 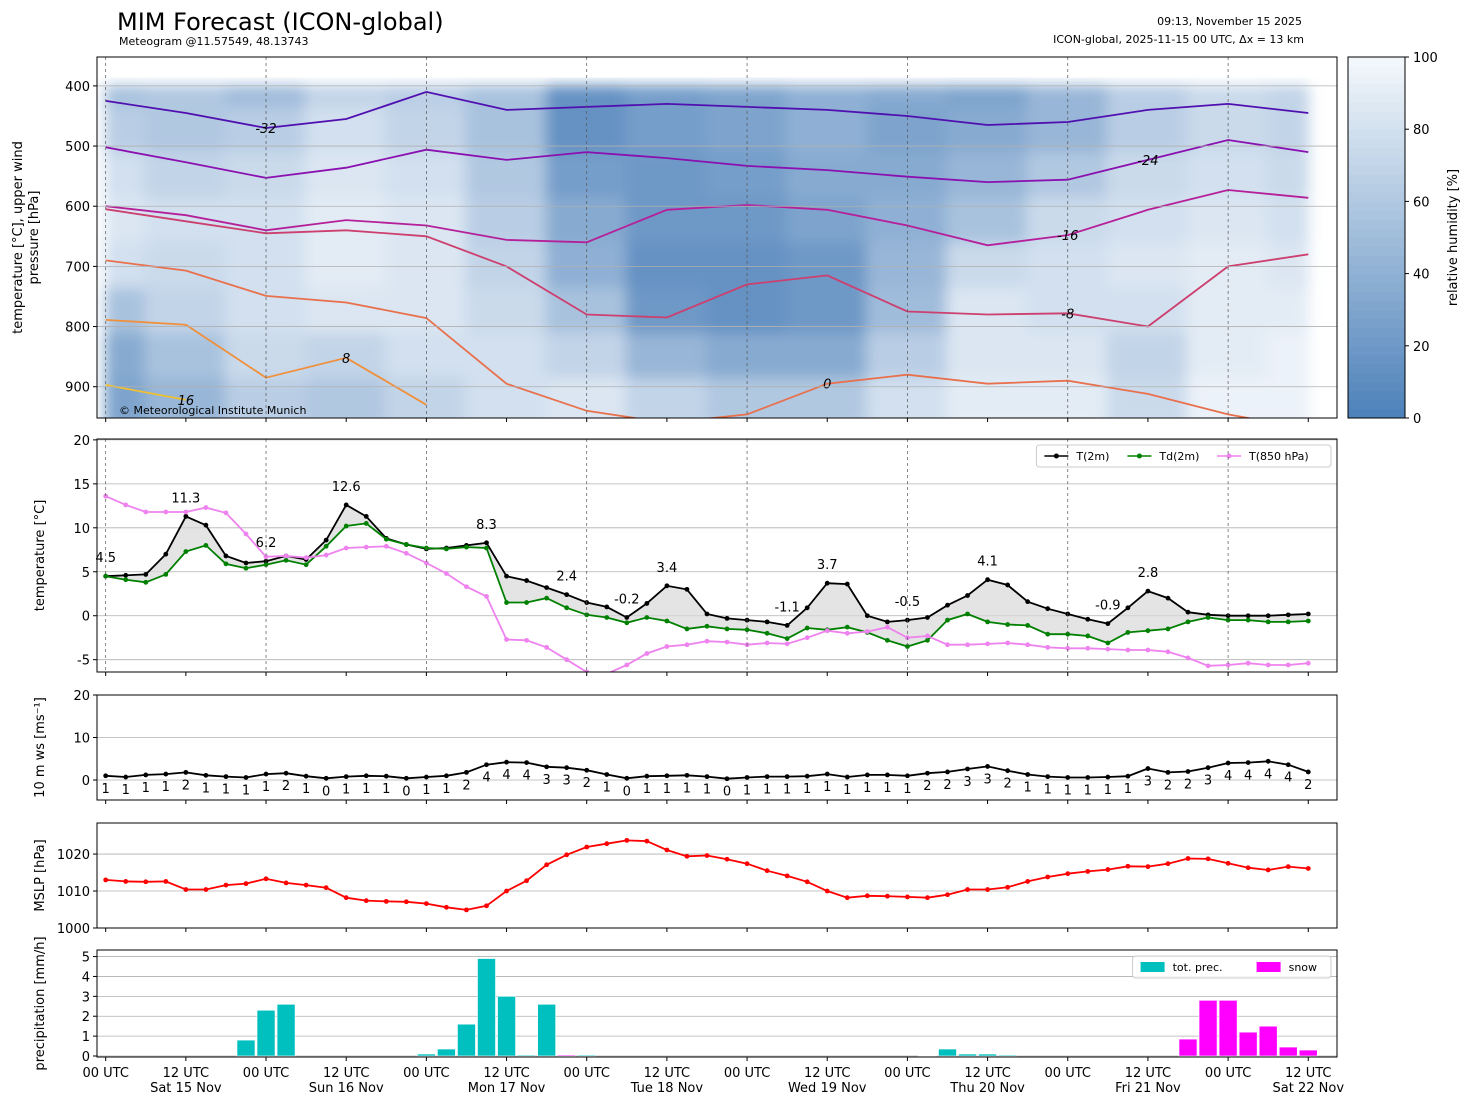 I want to click on extreme-label: 3.7, so click(x=827, y=565).